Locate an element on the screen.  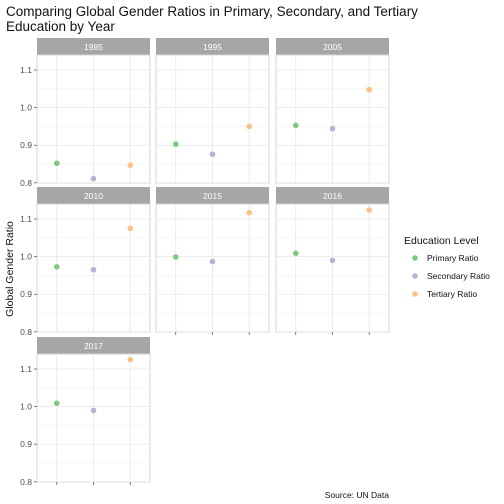
facet-strip-label: 2005 is located at coordinates (332, 47).